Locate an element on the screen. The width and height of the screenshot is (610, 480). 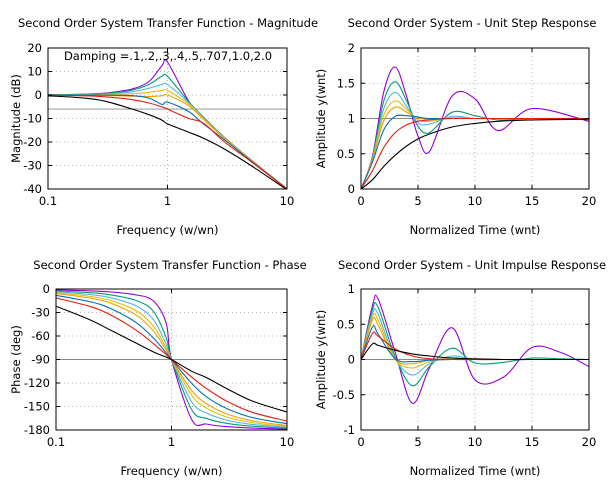
panel-2-ytick-label-3: 1.5 is located at coordinates (346, 83).